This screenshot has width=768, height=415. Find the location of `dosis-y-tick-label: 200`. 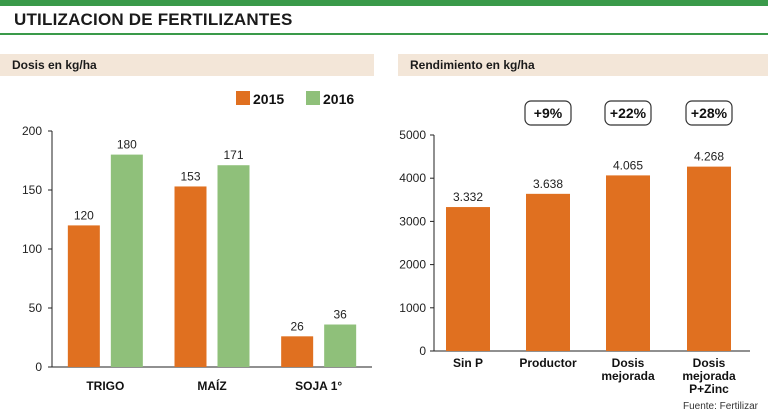

dosis-y-tick-label: 200 is located at coordinates (32, 131).